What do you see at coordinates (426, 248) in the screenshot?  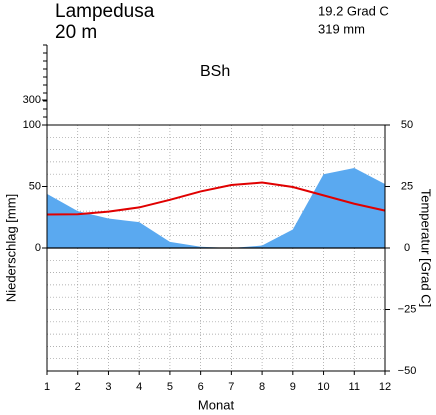 I see `y2-axis-label: Temperatur [Grad C]` at bounding box center [426, 248].